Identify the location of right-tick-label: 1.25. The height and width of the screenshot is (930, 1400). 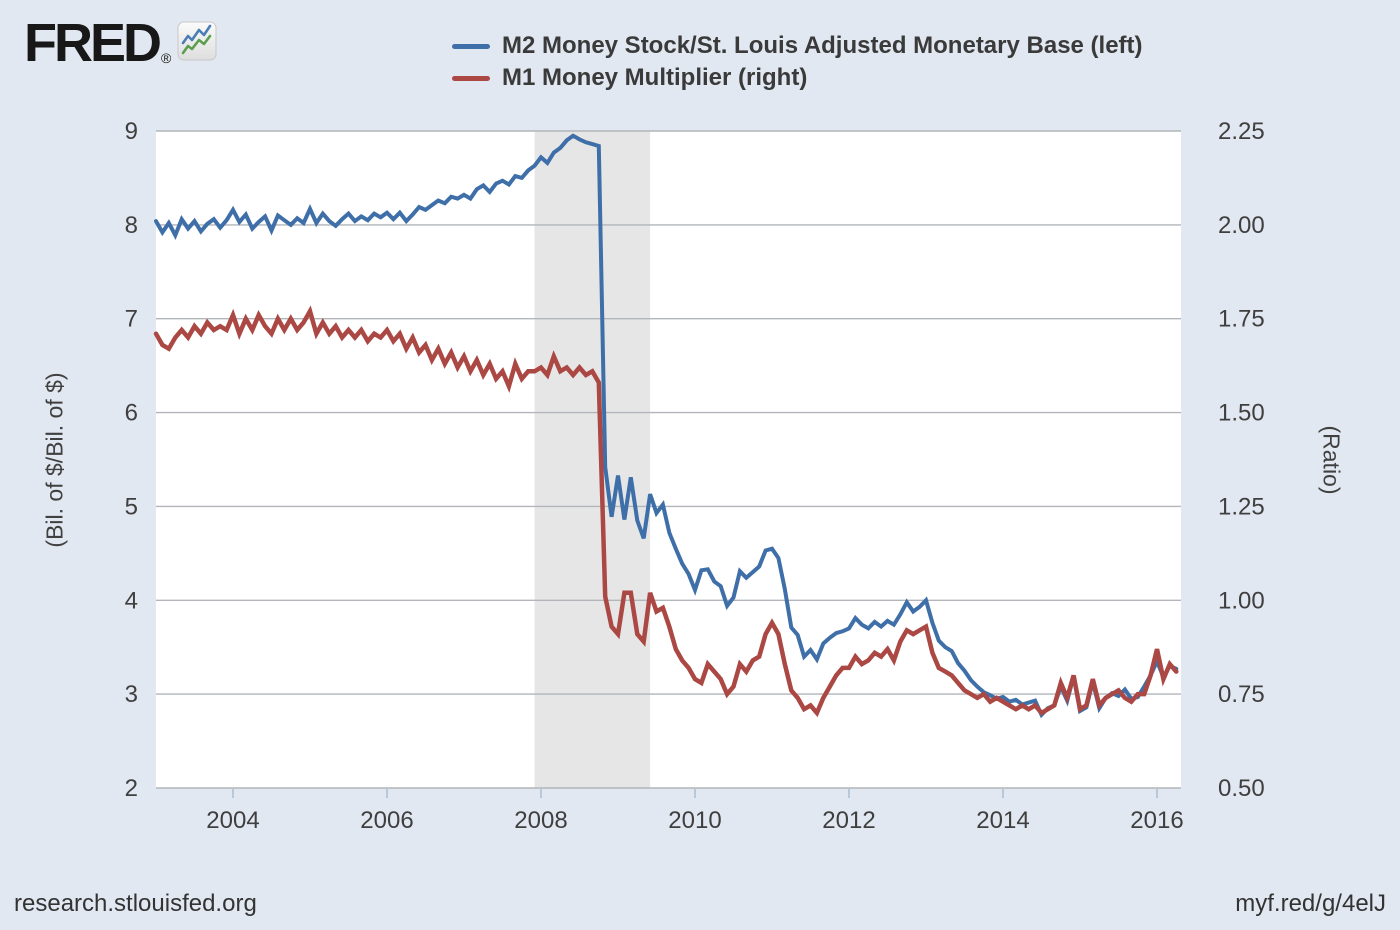
(1241, 506).